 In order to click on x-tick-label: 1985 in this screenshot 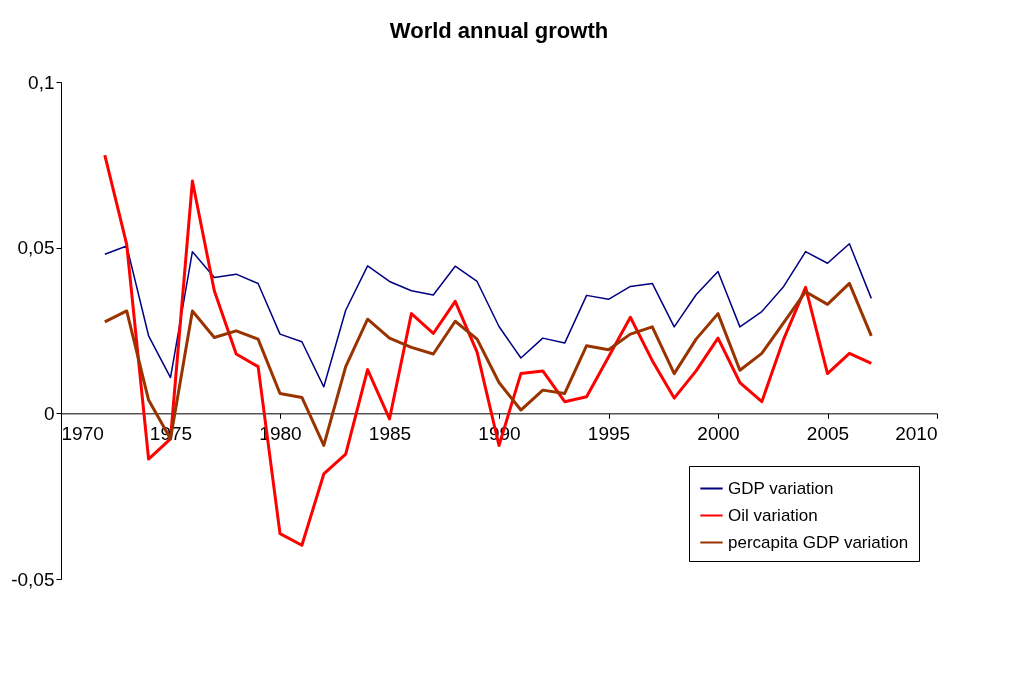, I will do `click(390, 433)`.